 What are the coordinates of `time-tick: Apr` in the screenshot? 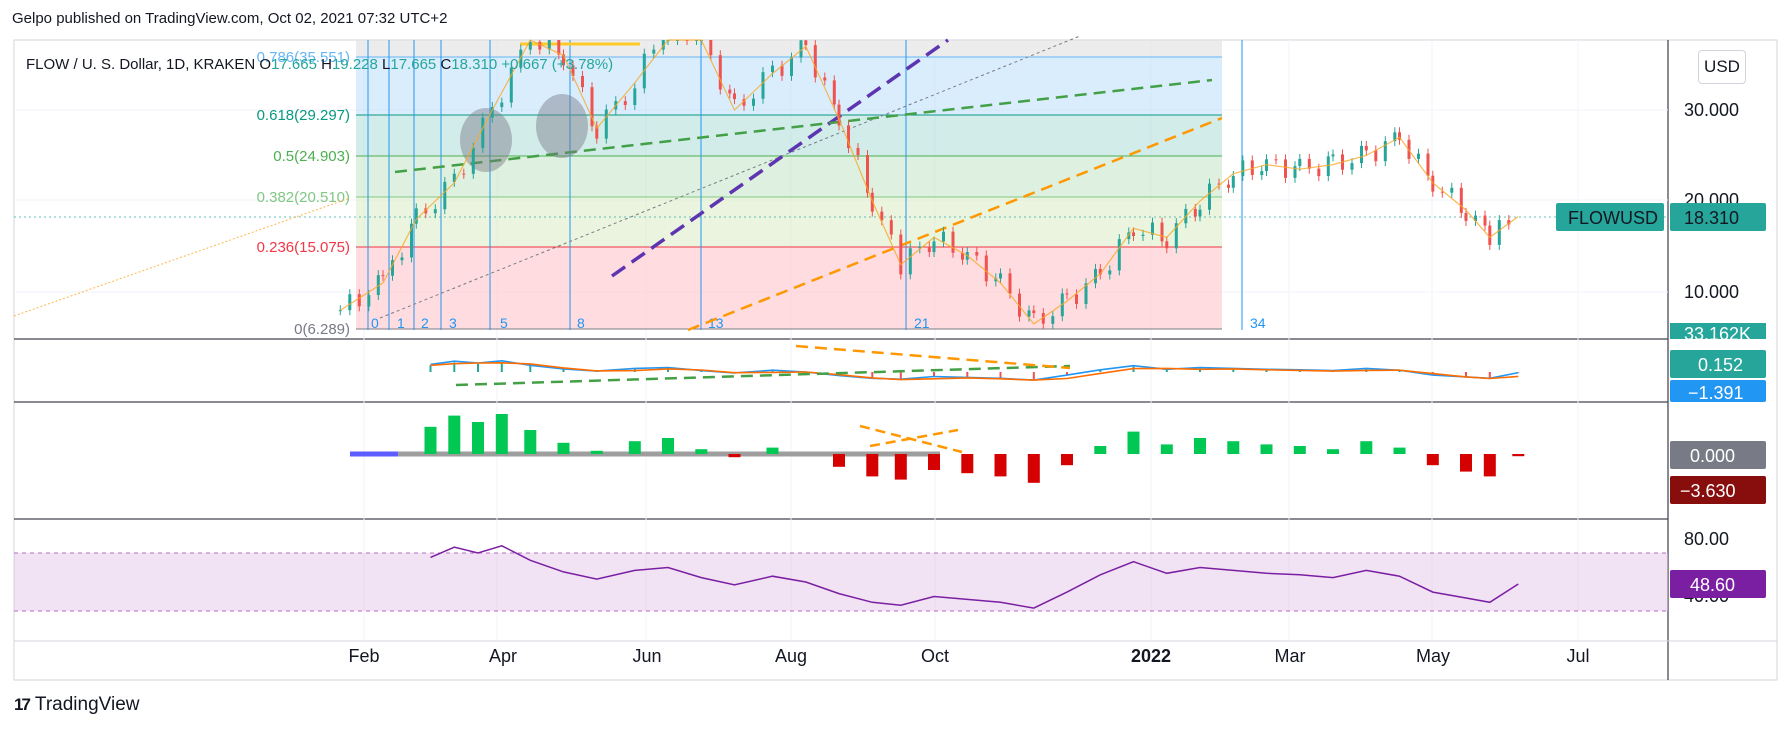 It's located at (503, 656).